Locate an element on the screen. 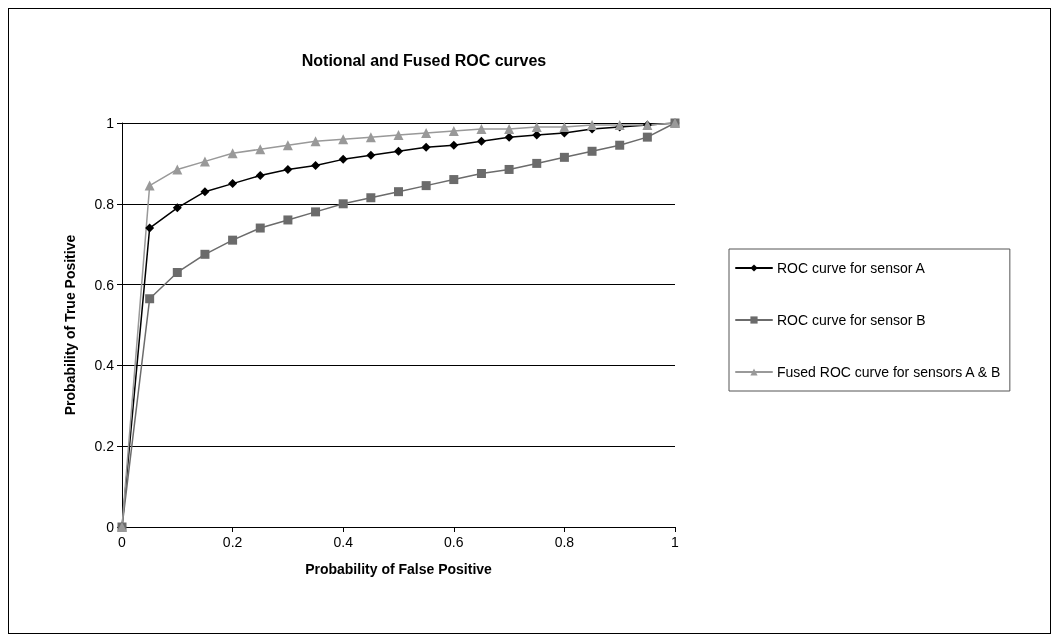 This screenshot has width=1059, height=642. x-tick-label: 0.2 is located at coordinates (232, 542).